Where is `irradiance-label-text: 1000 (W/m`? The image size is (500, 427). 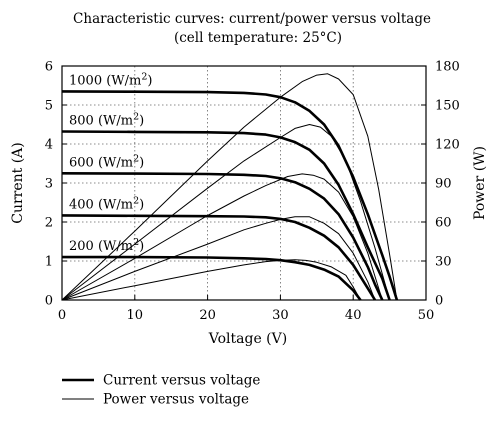
irradiance-label-text: 1000 (W/m is located at coordinates (105, 80).